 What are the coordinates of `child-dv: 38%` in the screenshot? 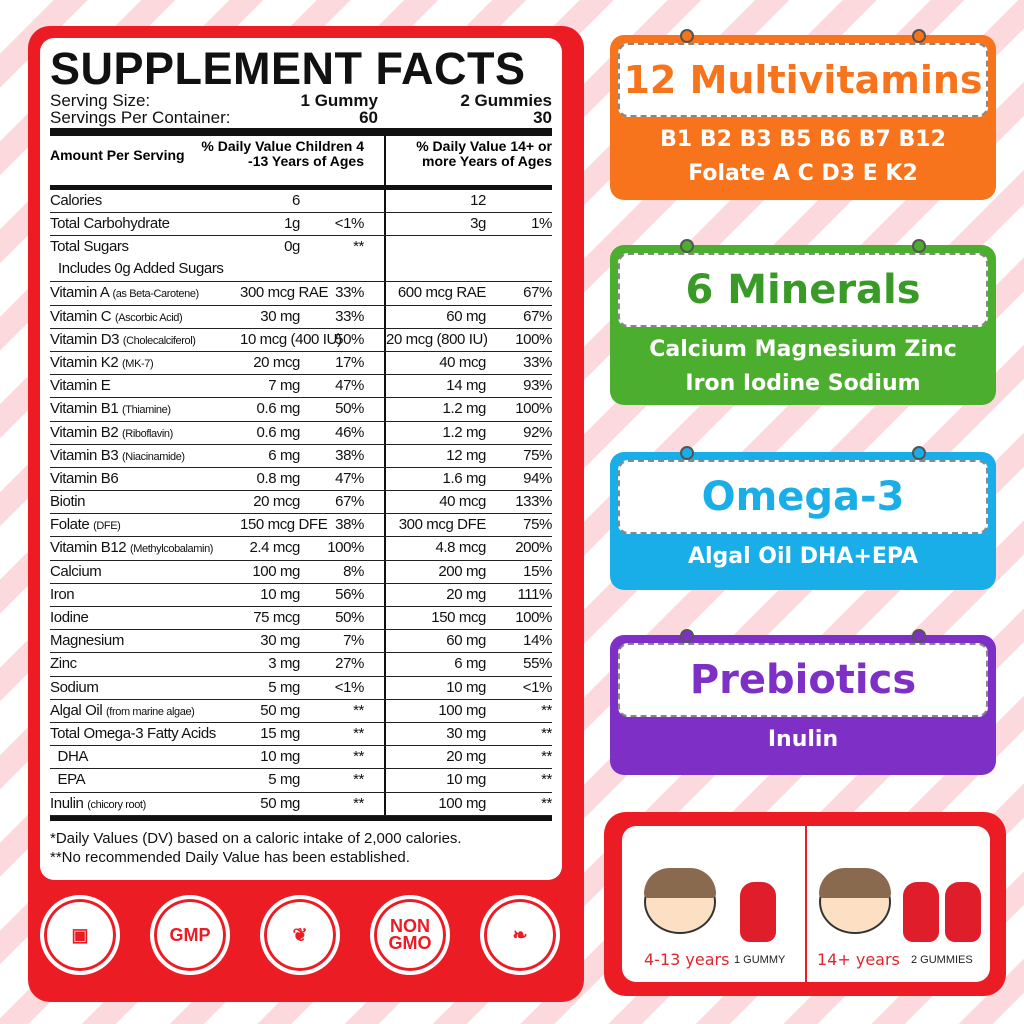 It's located at (349, 525).